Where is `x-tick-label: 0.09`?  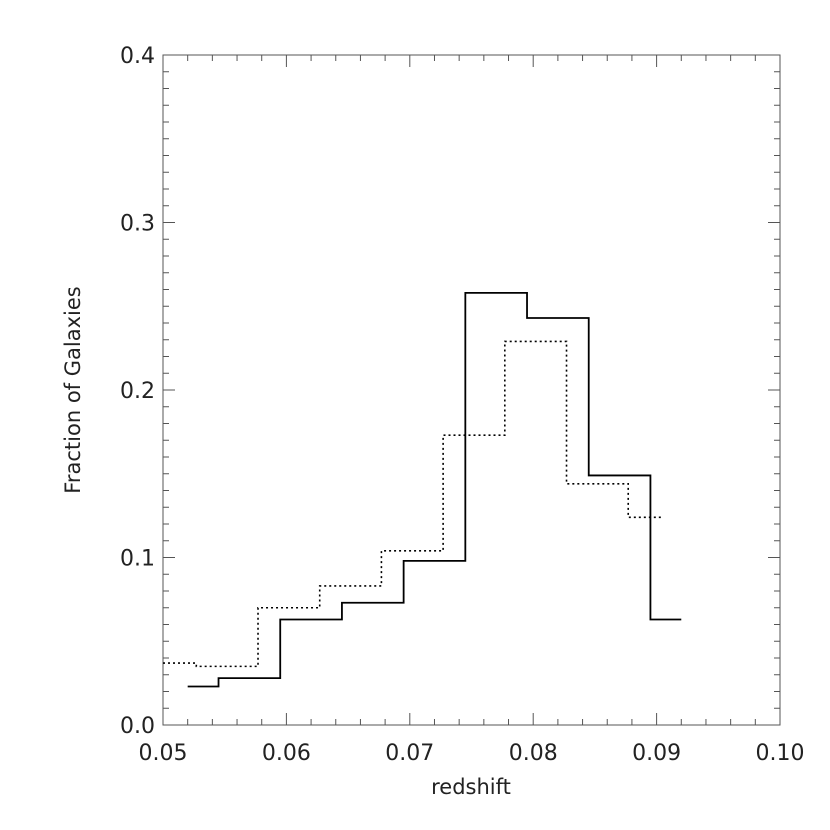 x-tick-label: 0.09 is located at coordinates (656, 753).